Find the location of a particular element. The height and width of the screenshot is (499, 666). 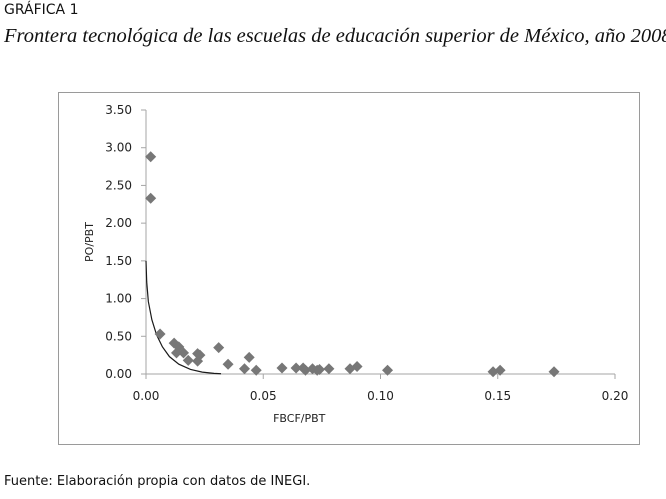

x-tick-label: 0.05 is located at coordinates (263, 396).